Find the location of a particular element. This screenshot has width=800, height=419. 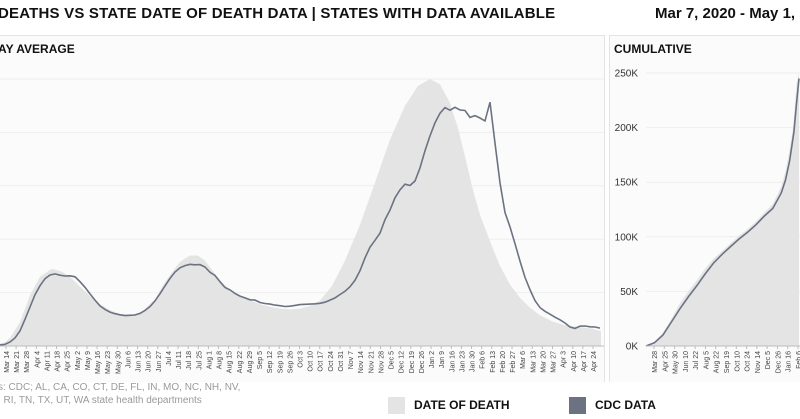

x-tick-label: Jun 27 is located at coordinates (159, 361).